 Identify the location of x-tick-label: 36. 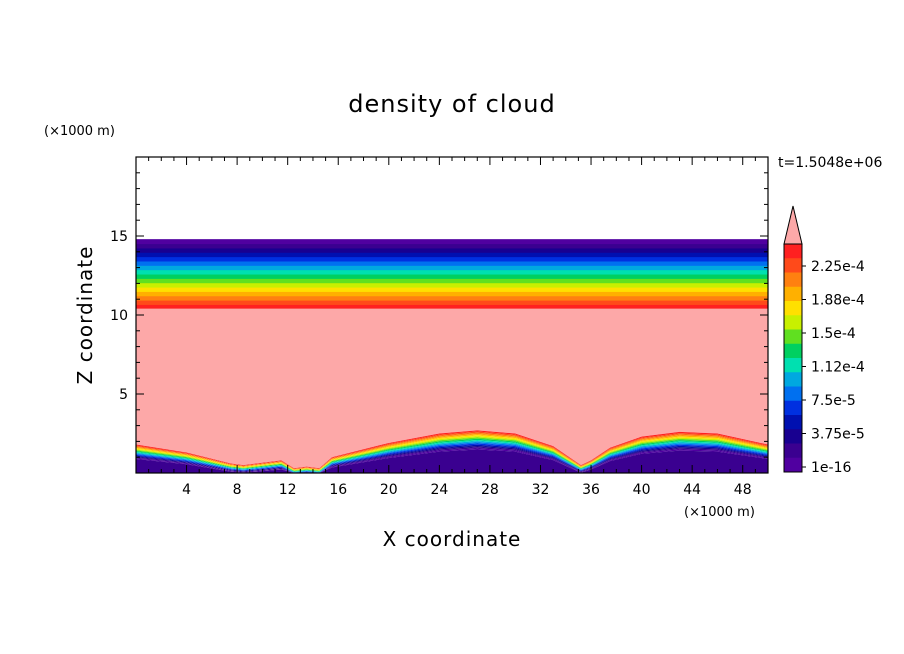
(591, 490).